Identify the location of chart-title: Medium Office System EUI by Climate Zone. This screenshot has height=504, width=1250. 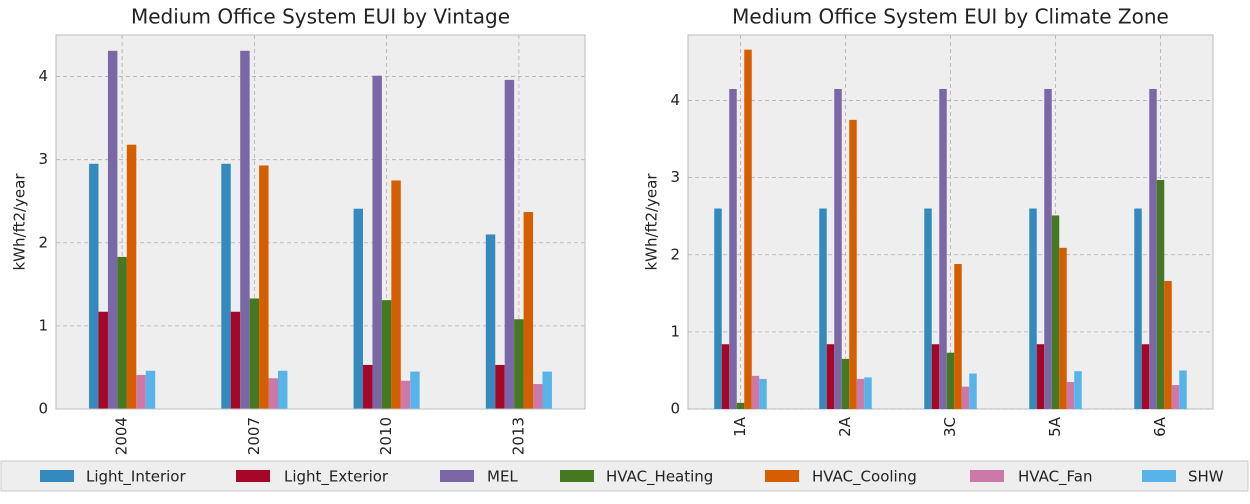
(950, 17).